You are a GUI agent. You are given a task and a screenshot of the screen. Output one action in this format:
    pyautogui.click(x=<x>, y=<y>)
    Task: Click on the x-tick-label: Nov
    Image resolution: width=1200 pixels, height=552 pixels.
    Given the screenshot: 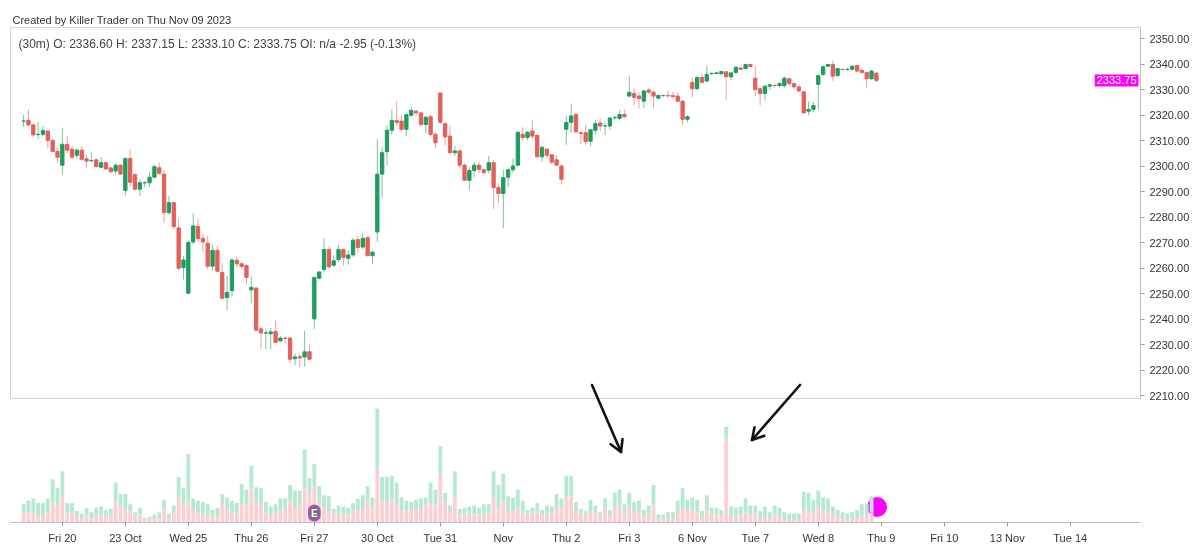 What is the action you would take?
    pyautogui.click(x=503, y=537)
    